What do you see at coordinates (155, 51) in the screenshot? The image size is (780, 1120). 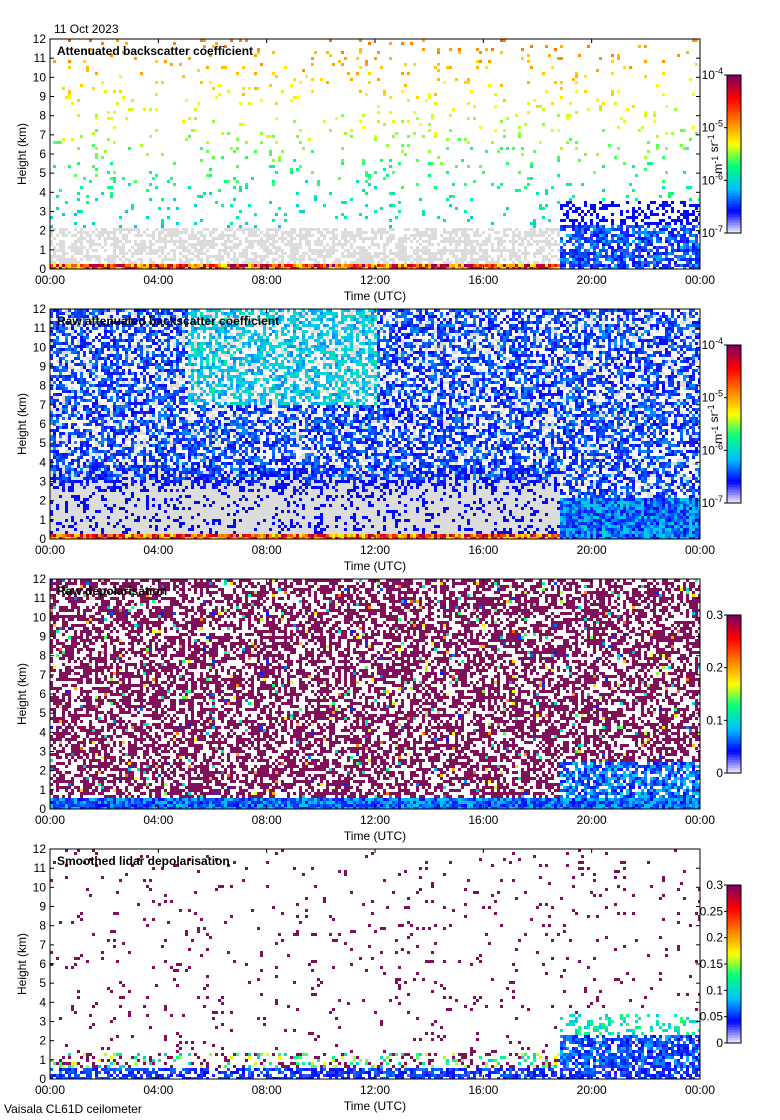 I see `panel-title: Attenuated backscatter coefficient` at bounding box center [155, 51].